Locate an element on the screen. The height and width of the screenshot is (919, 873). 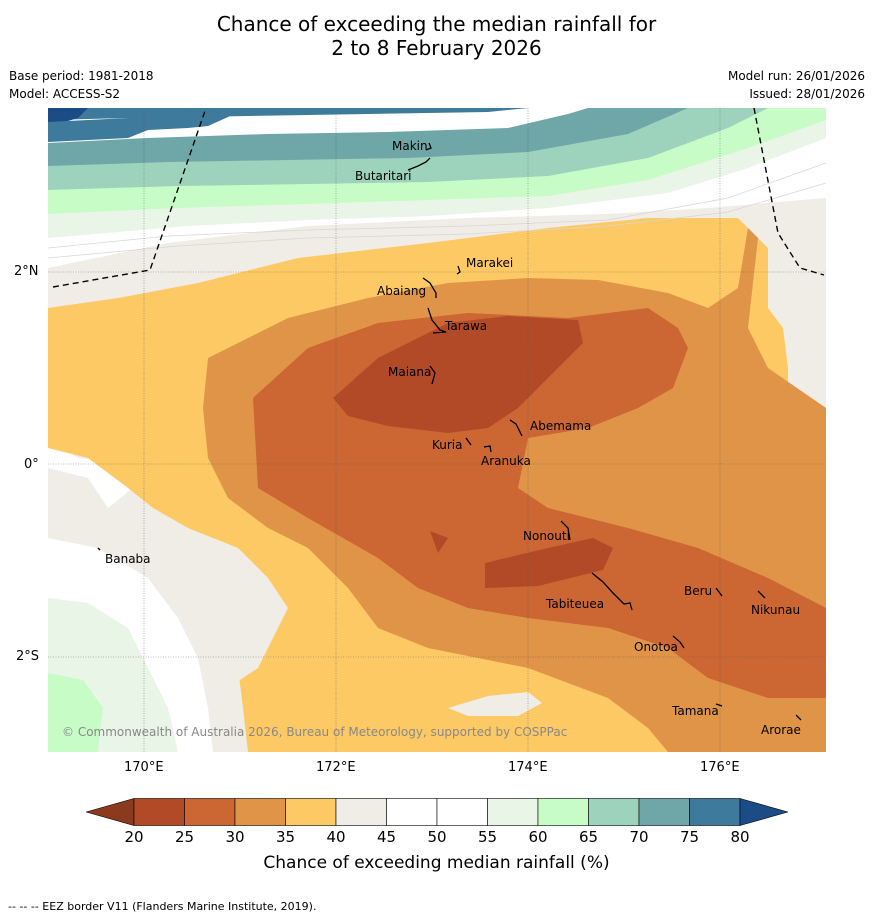
band-60-65-north is located at coordinates (437, 161).